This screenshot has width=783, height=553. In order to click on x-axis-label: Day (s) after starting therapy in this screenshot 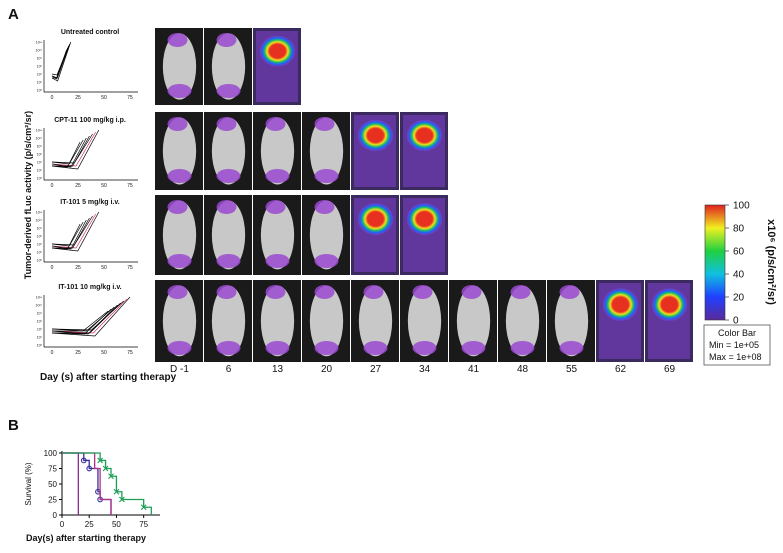, I will do `click(108, 377)`.